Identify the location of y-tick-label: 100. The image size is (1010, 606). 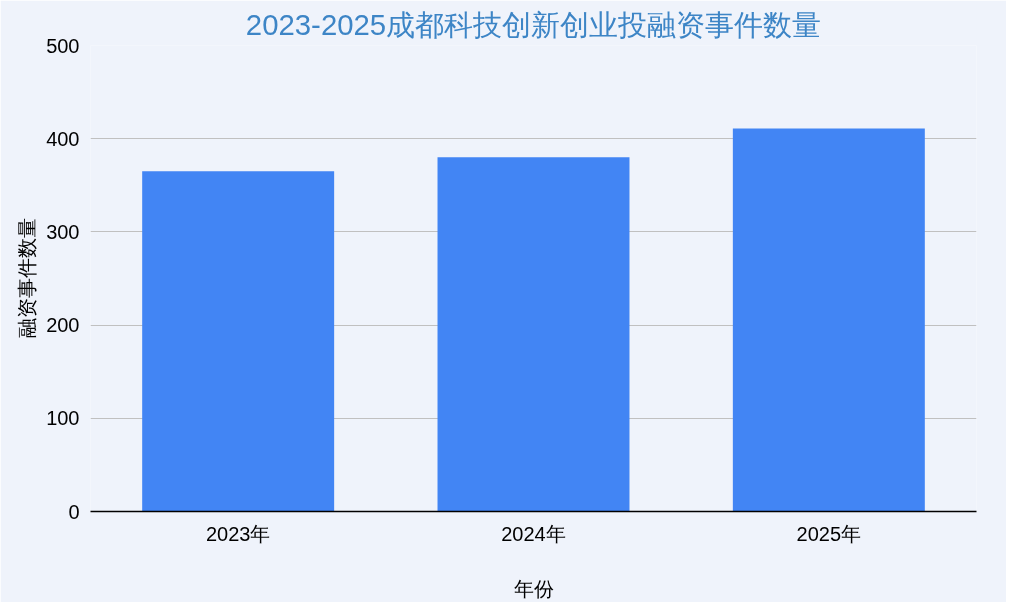
(63, 418).